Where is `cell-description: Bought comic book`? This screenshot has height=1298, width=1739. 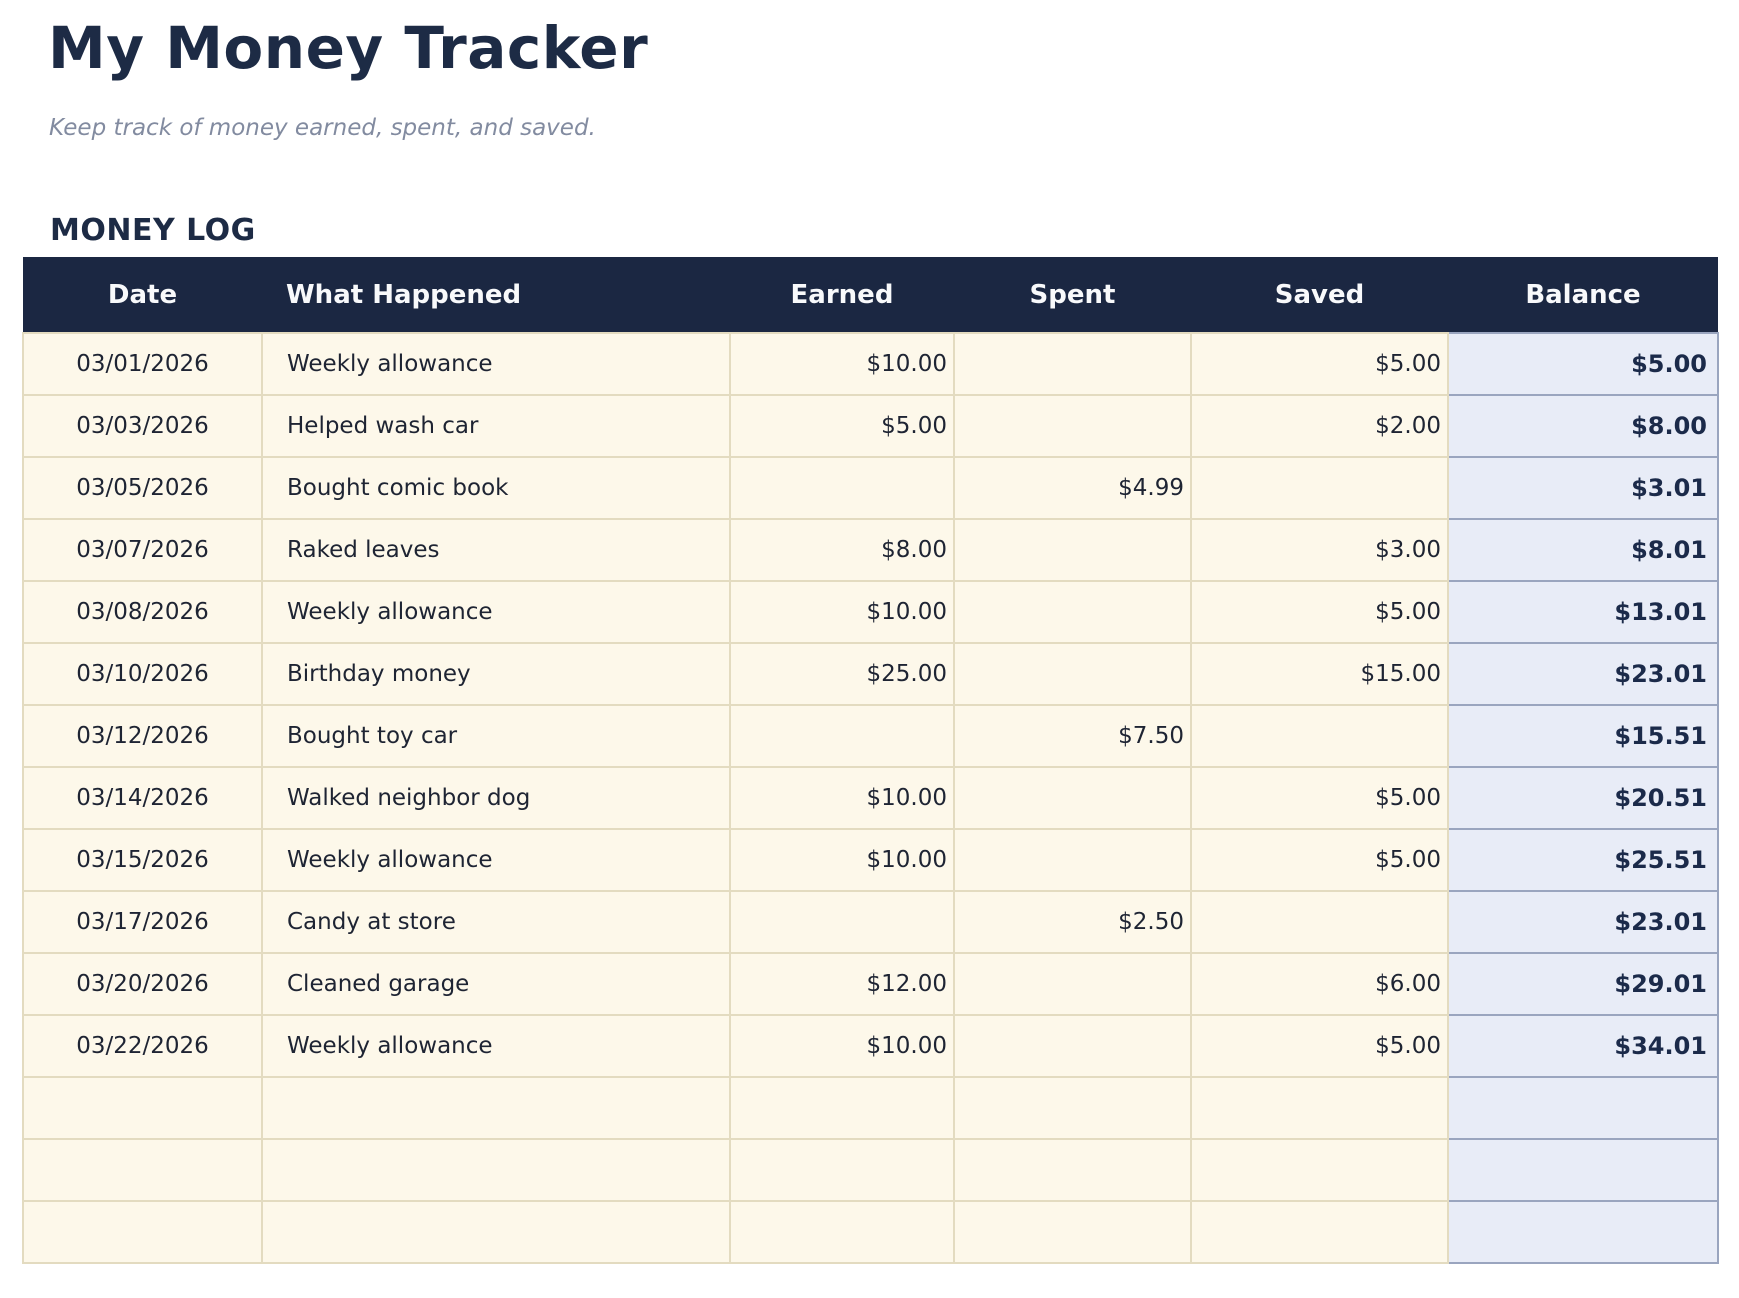
cell-description: Bought comic book is located at coordinates (496, 488).